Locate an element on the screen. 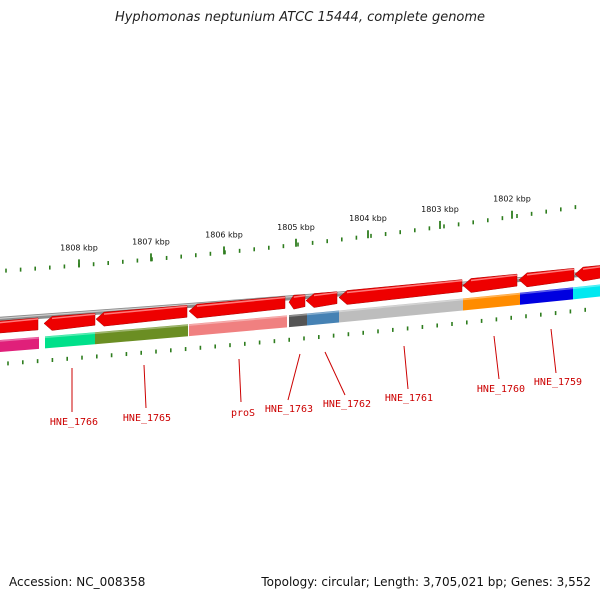 This screenshot has height=600, width=600. kbp-label: 1802 kbp is located at coordinates (512, 199).